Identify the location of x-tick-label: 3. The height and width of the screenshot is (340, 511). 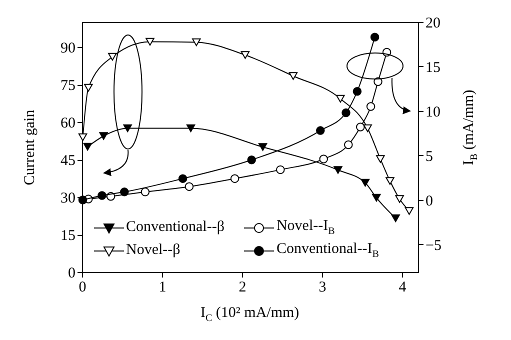
(322, 288).